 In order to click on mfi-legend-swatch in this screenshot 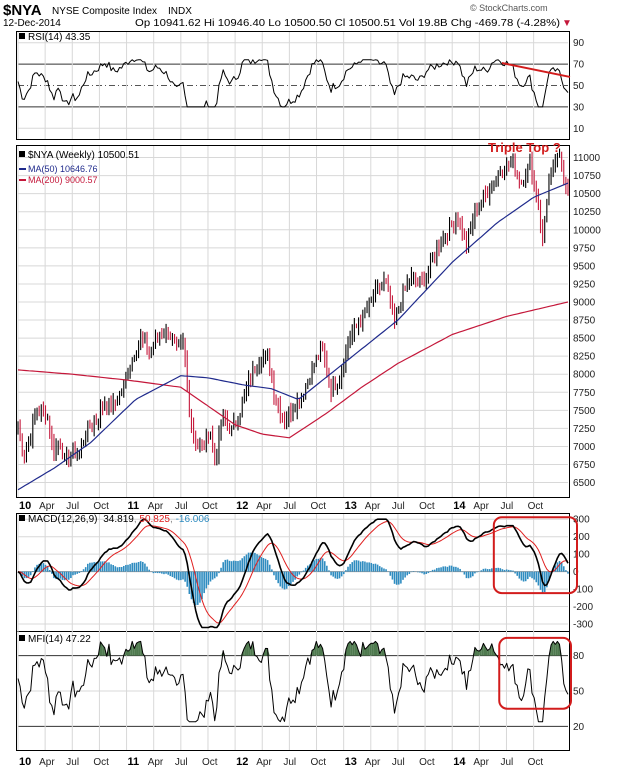, I will do `click(22, 638)`.